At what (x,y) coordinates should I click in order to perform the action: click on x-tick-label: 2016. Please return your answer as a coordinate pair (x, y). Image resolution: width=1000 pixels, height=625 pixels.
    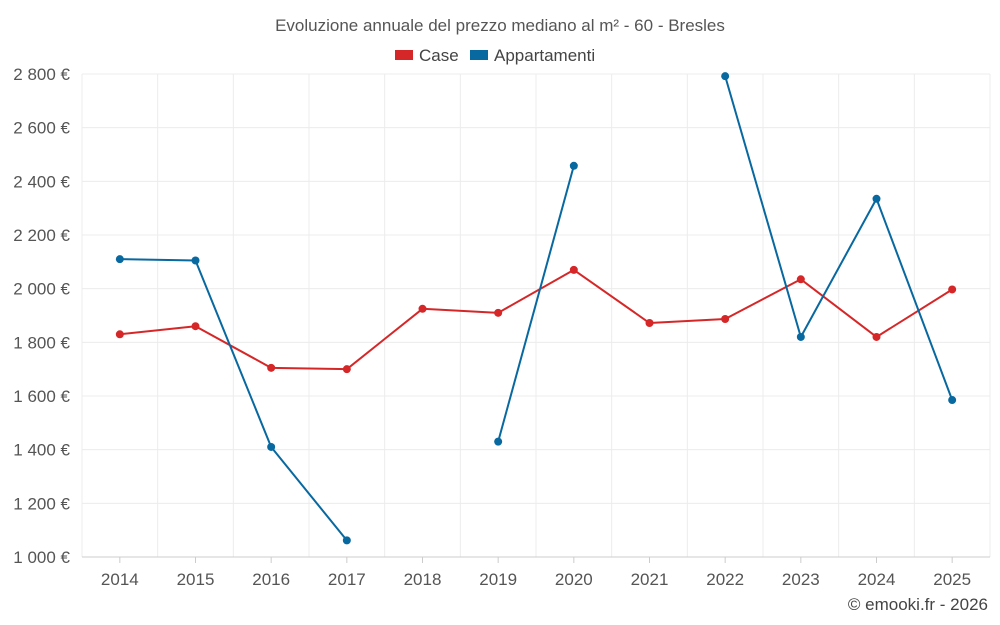
    Looking at the image, I should click on (271, 579).